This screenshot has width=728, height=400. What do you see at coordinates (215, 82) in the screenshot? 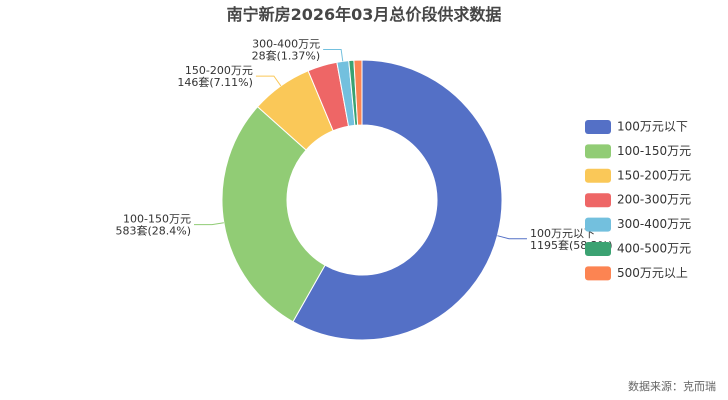
I see `slice-label-value: 146套(7.11%)` at bounding box center [215, 82].